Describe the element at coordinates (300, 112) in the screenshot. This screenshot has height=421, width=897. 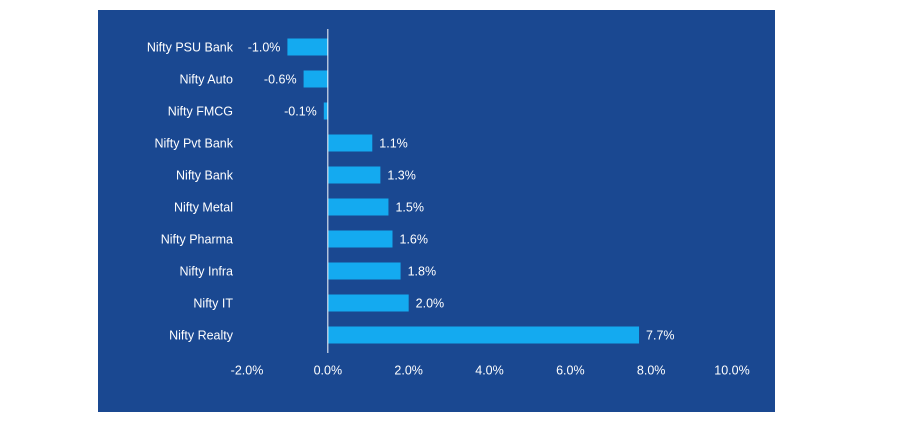
I see `value-label: -0.1%` at that location.